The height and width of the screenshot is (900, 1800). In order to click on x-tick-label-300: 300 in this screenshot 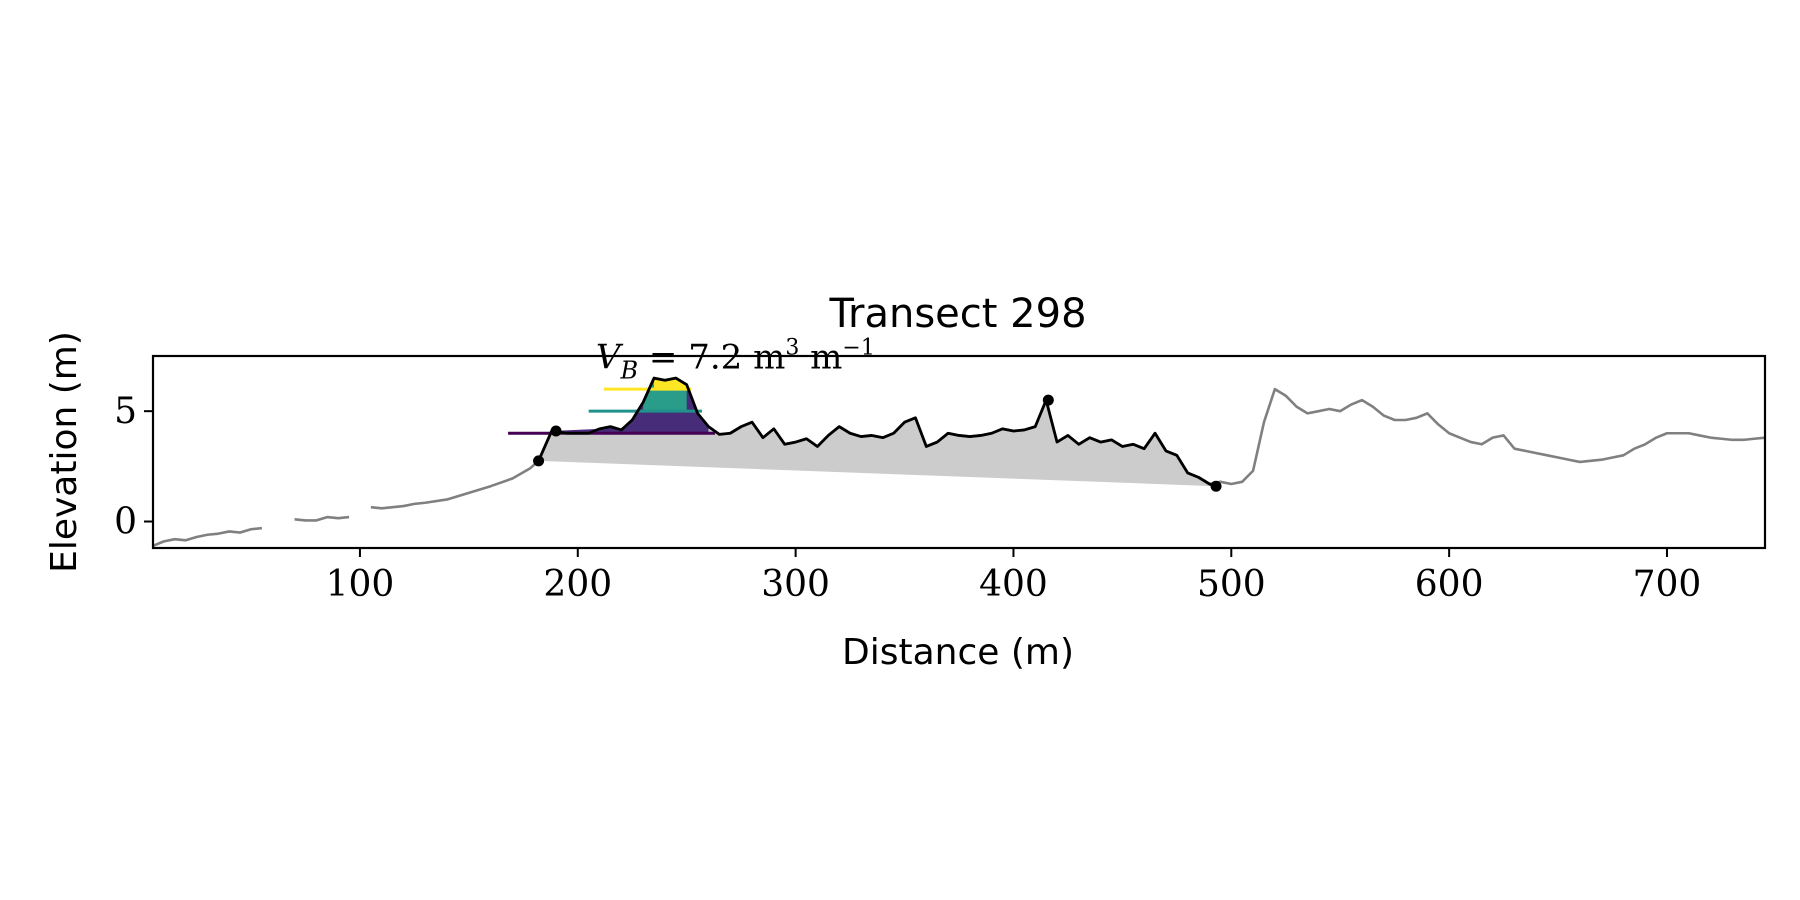, I will do `click(795, 584)`.